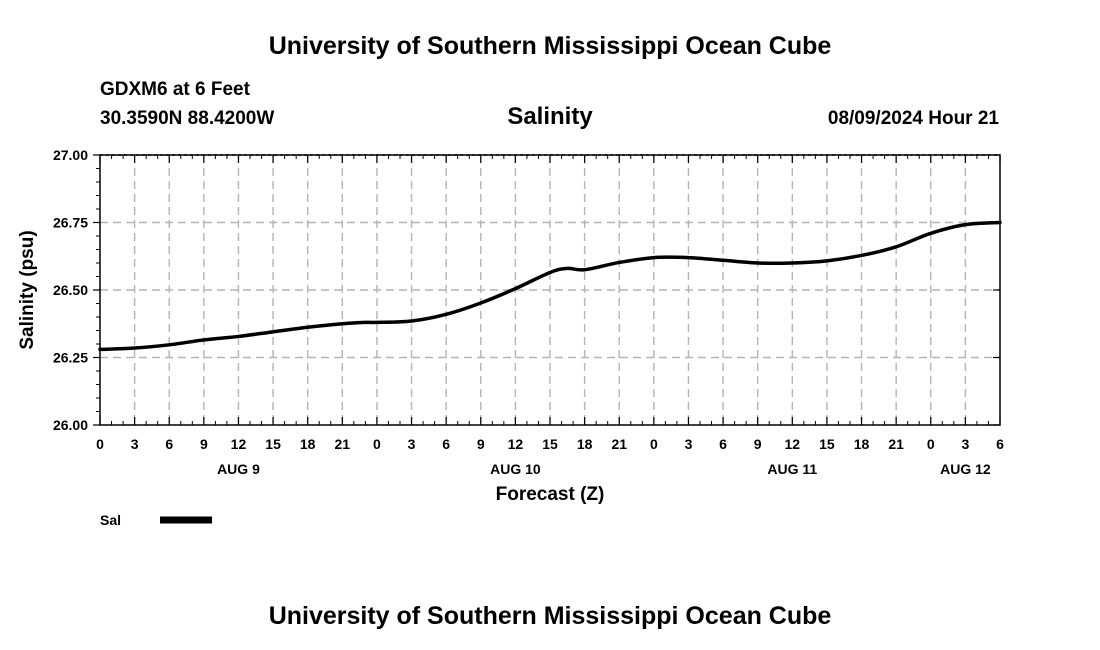  What do you see at coordinates (156, 520) in the screenshot?
I see `legend: Sal` at bounding box center [156, 520].